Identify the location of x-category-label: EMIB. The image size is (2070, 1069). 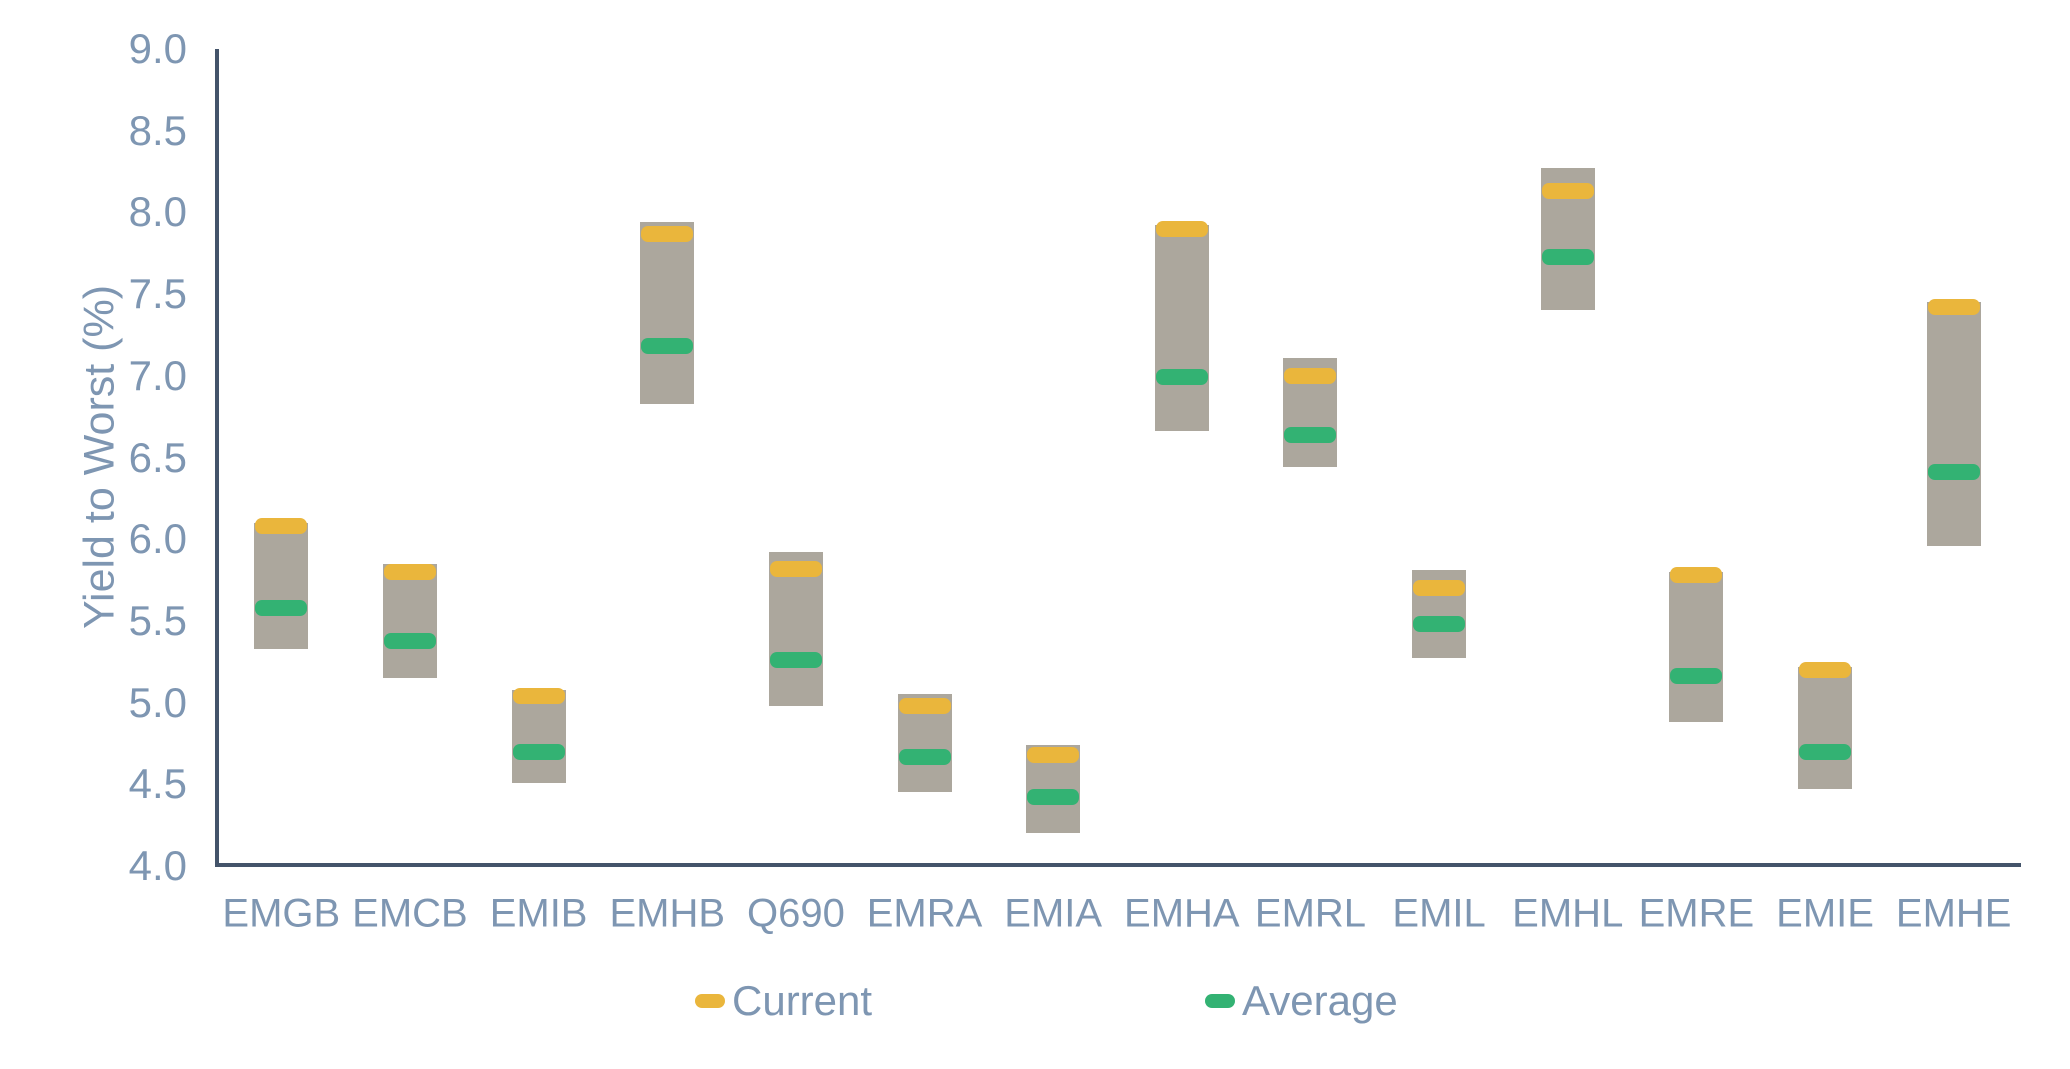
(538, 913).